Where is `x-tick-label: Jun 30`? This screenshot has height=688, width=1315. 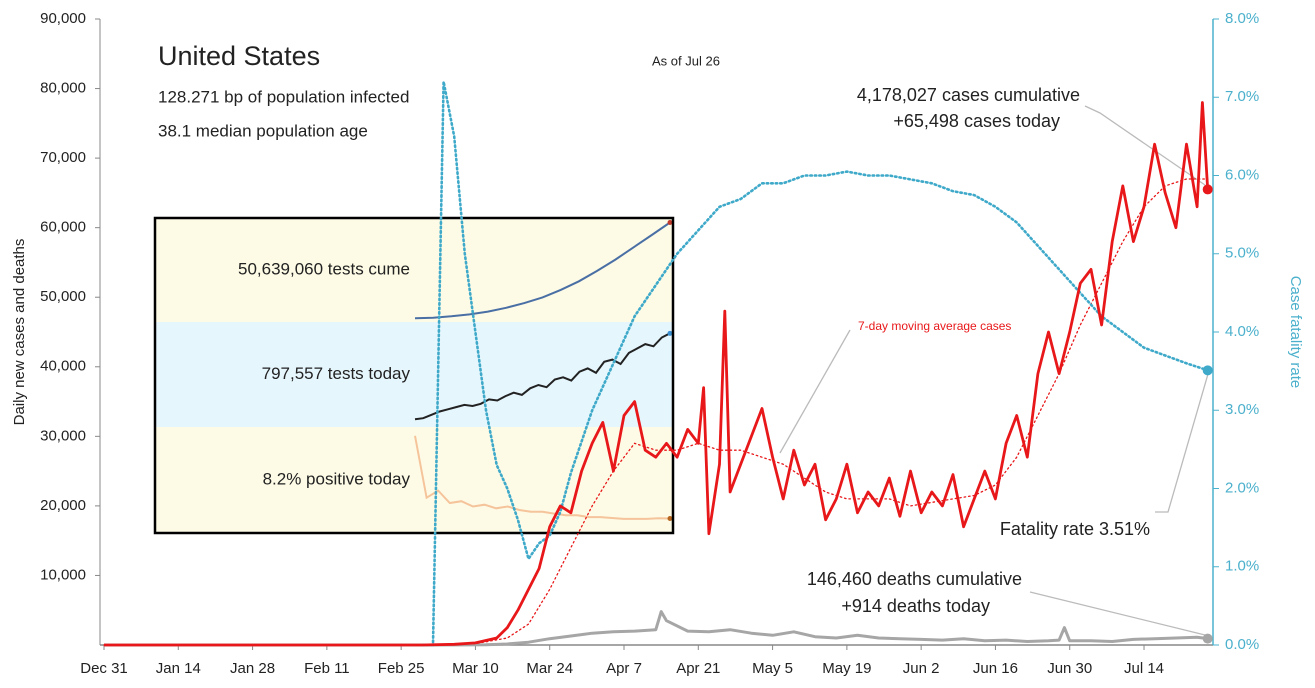
x-tick-label: Jun 30 is located at coordinates (1069, 668).